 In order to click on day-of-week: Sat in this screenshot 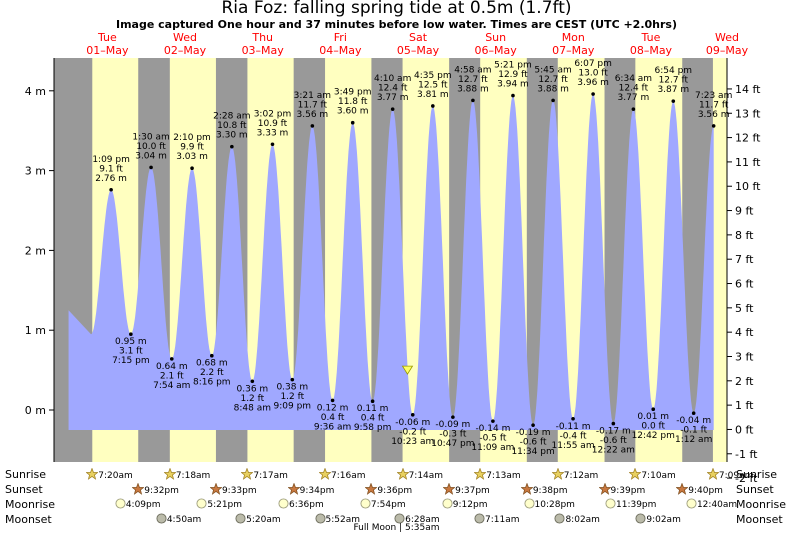, I will do `click(418, 37)`.